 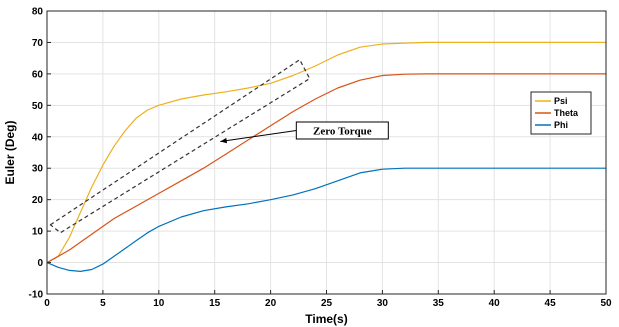 What do you see at coordinates (38, 232) in the screenshot?
I see `y-tick-label: 10` at bounding box center [38, 232].